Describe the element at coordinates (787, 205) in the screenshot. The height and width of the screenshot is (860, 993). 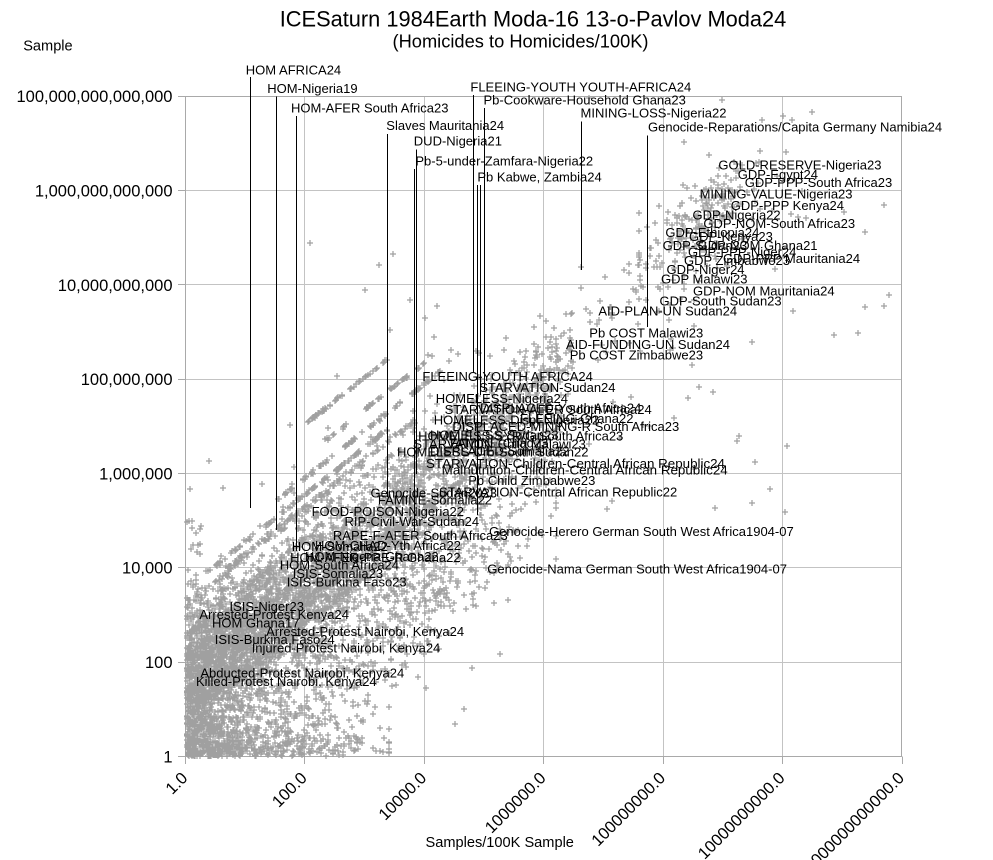
I see `svg-text: GDP-PPP Kenya24` at that location.